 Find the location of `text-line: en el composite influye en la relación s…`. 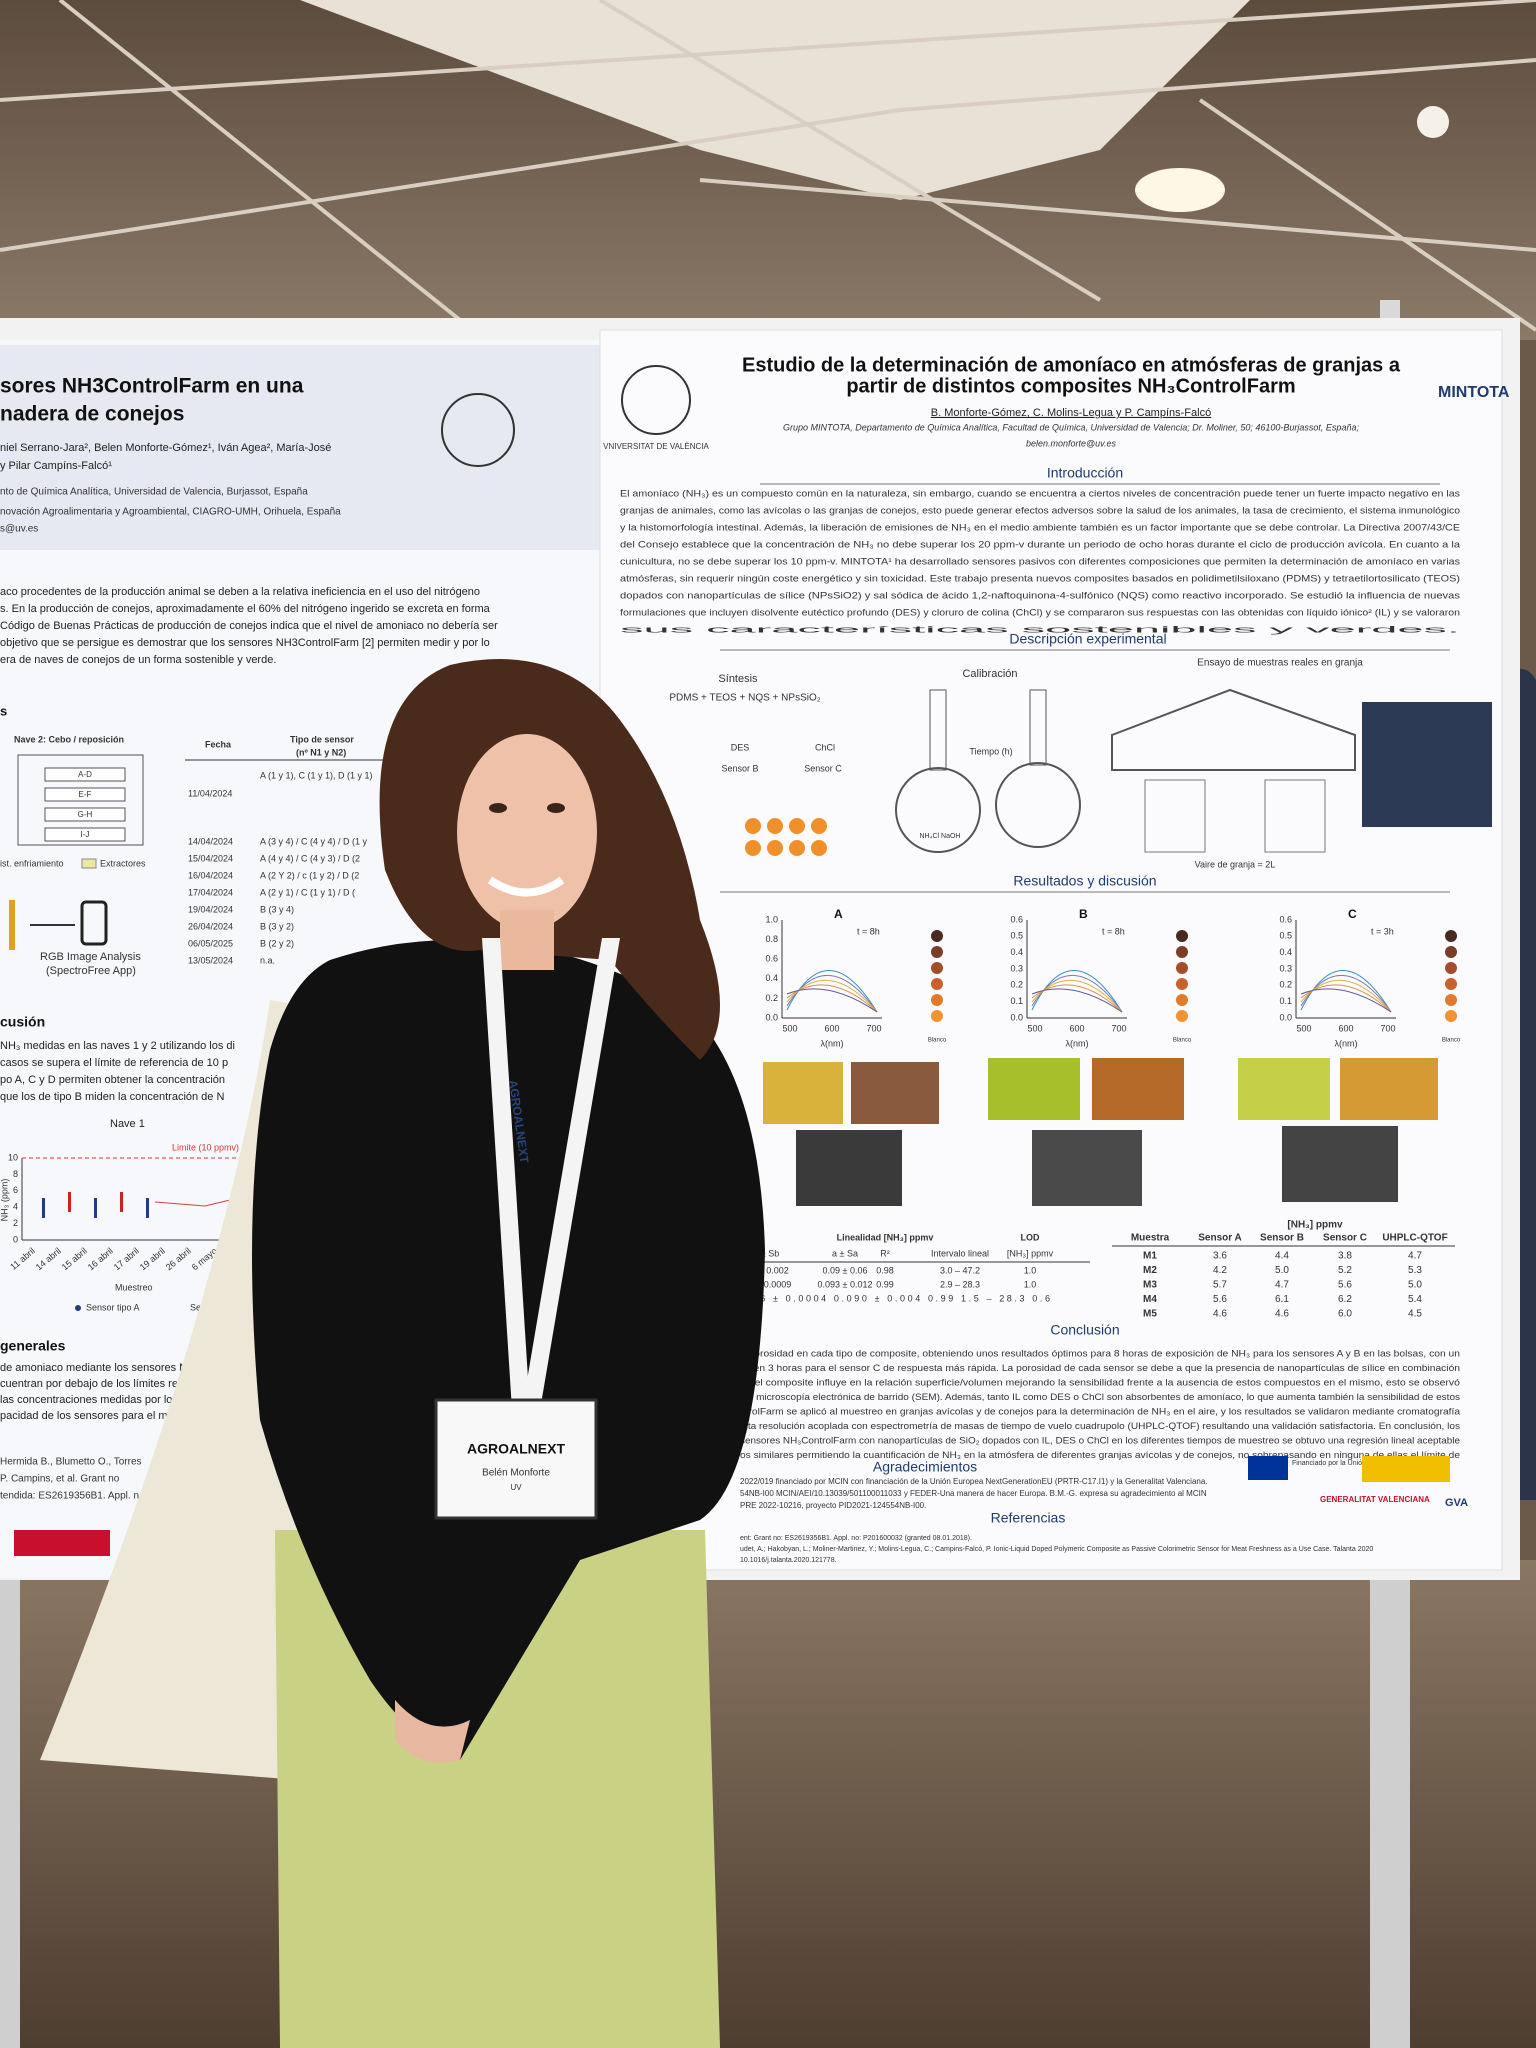

text-line: en el composite influye en la relación s… is located at coordinates (1100, 1382).